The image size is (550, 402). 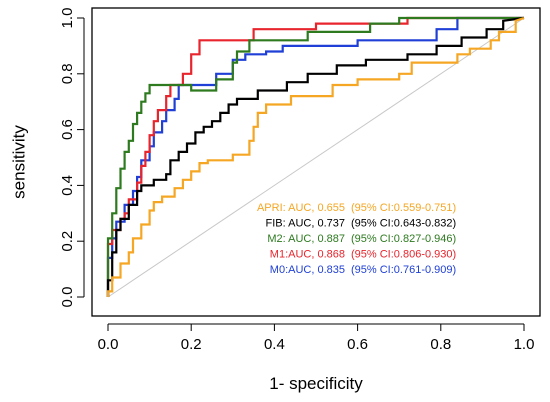 What do you see at coordinates (108, 344) in the screenshot?
I see `x-tick-label: 0.0` at bounding box center [108, 344].